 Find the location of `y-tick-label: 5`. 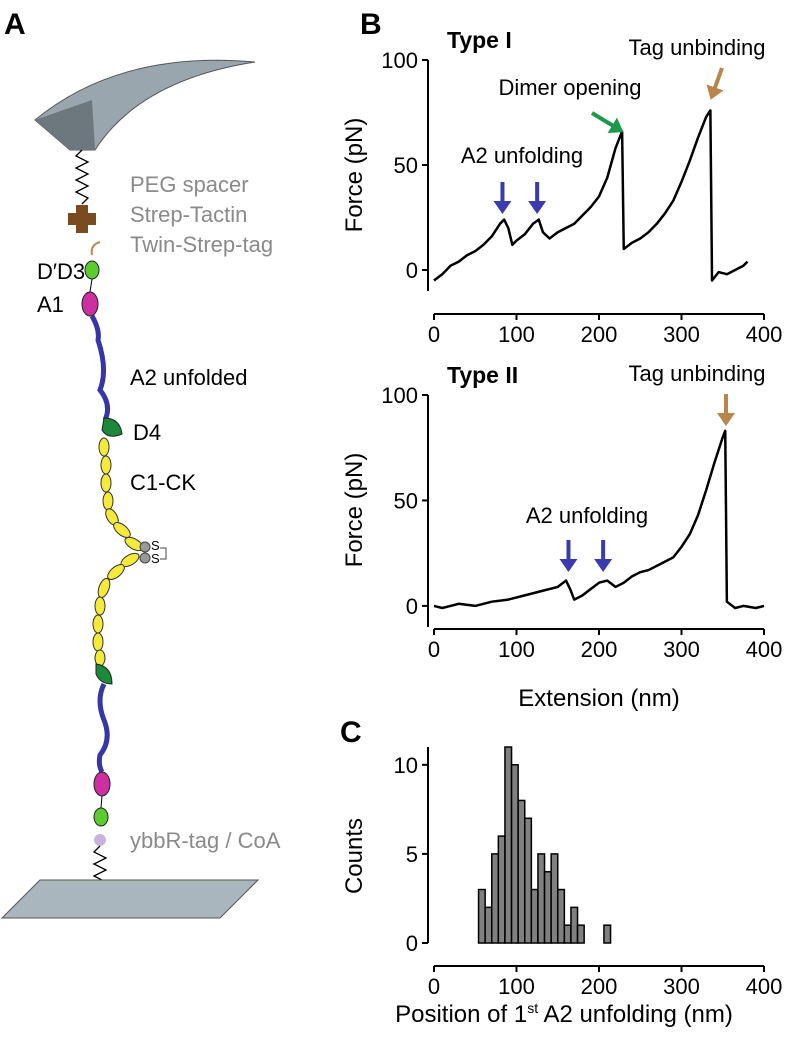

y-tick-label: 5 is located at coordinates (412, 854).